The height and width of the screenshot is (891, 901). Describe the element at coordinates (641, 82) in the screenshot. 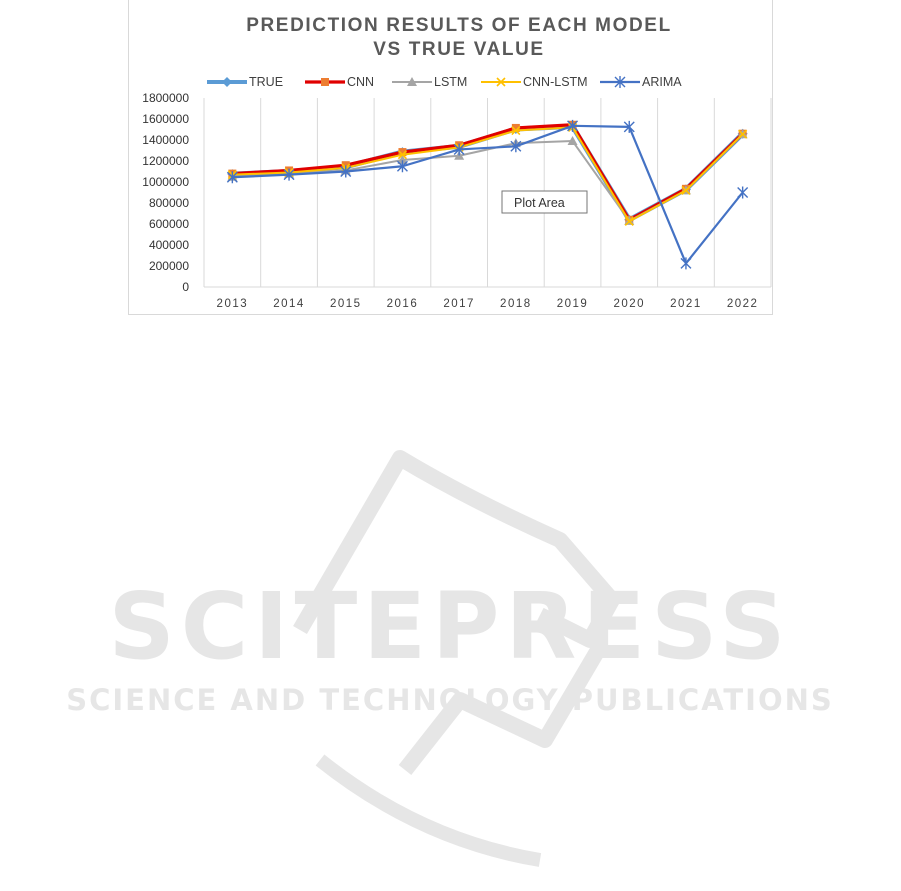

I see `legend-item: ARIMA` at that location.